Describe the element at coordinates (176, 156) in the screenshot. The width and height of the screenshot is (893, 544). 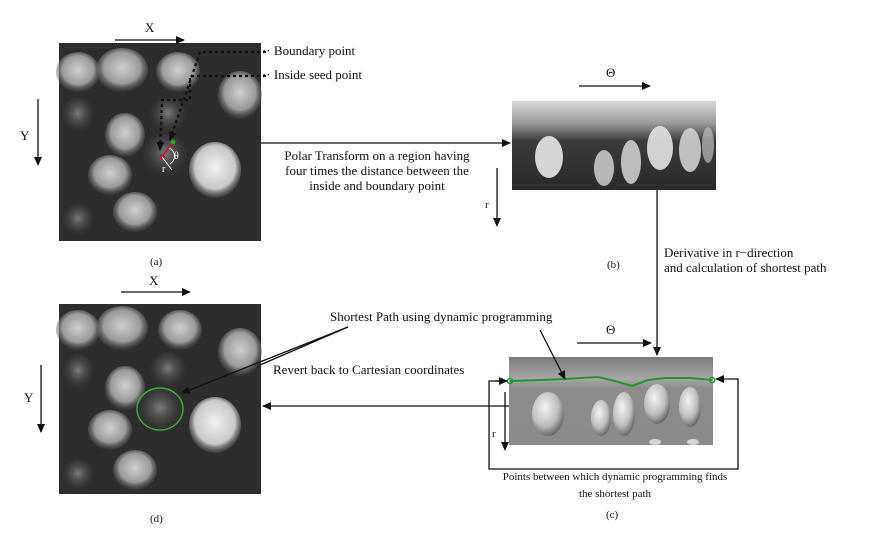
I see `theta-symbol: θ` at that location.